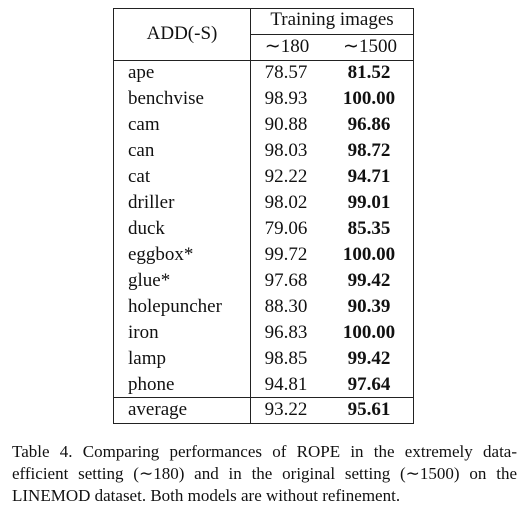 The width and height of the screenshot is (528, 514). Describe the element at coordinates (141, 150) in the screenshot. I see `row-label: can` at that location.